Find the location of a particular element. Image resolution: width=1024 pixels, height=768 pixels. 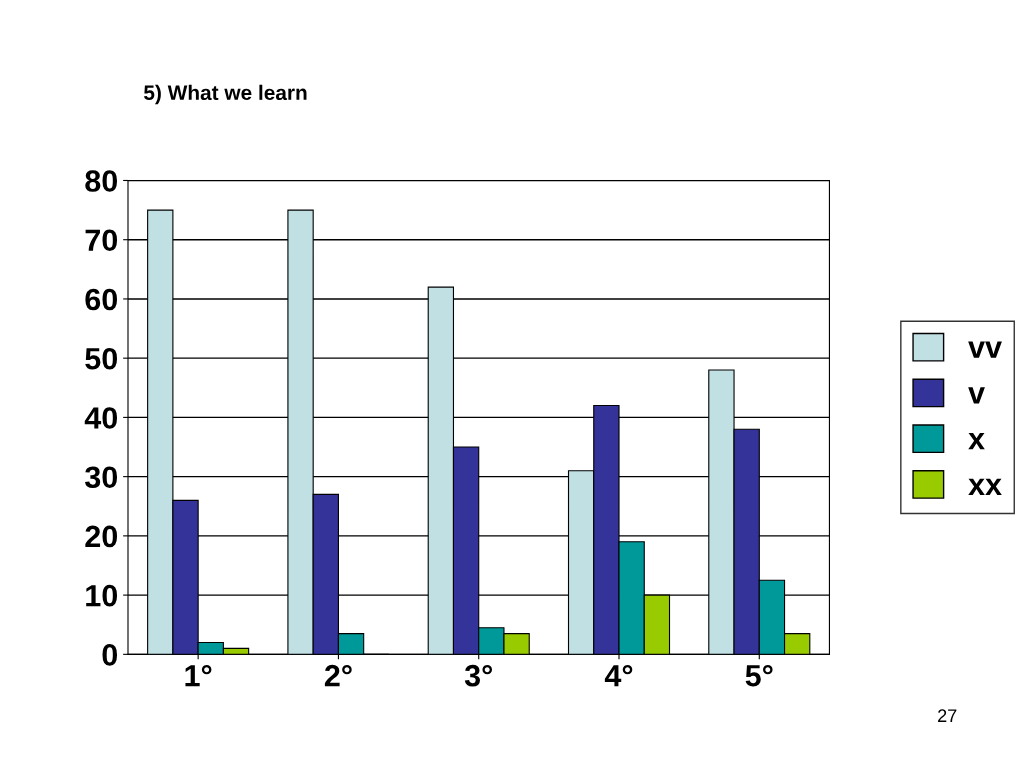

legend-label: x is located at coordinates (976, 441).